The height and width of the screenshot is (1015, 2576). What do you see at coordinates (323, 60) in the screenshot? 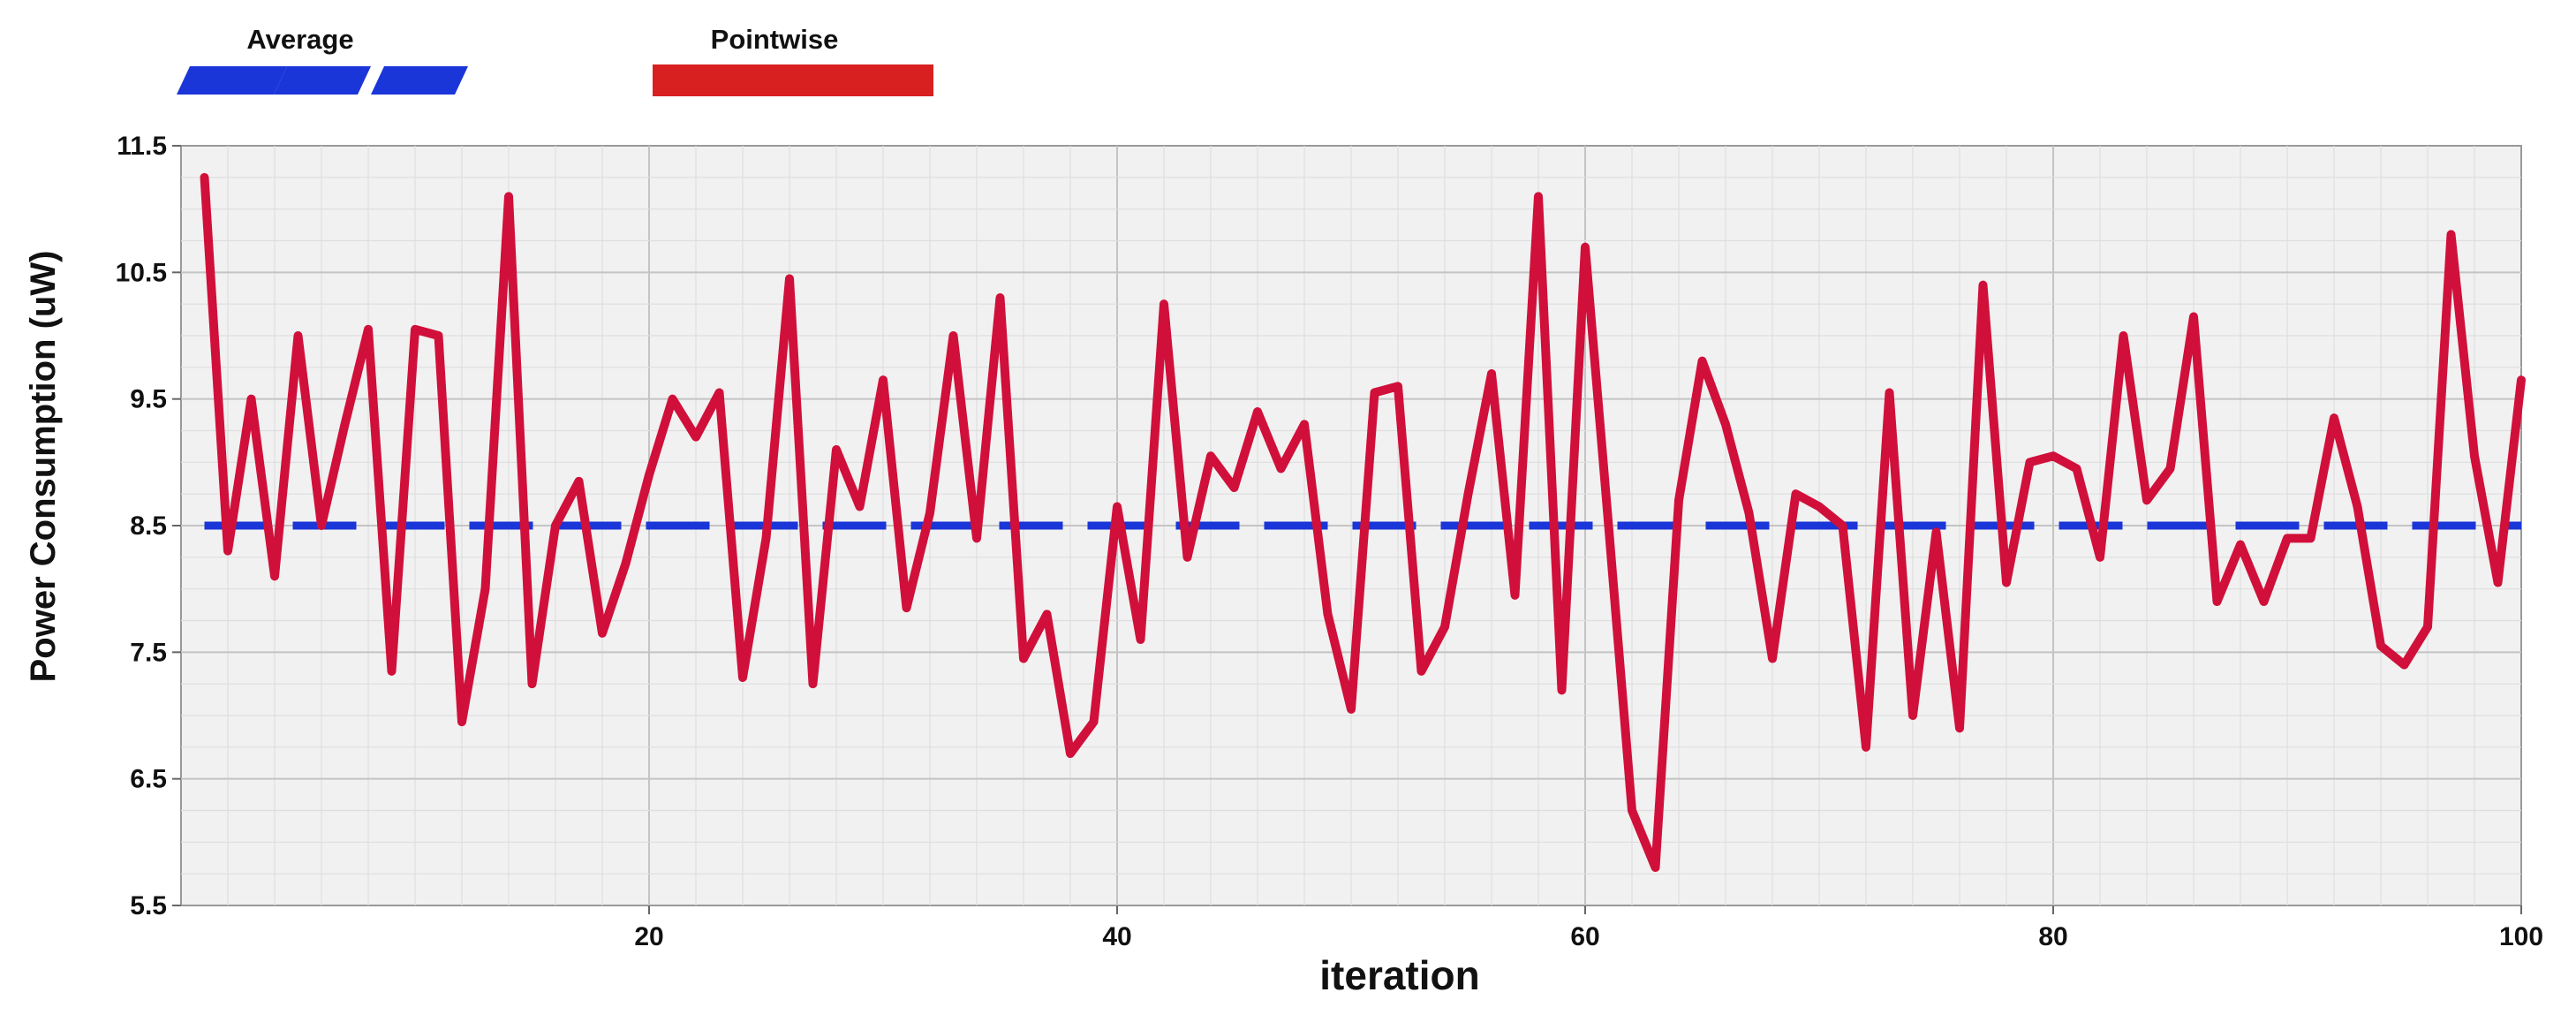
I see `legend-item-average: Average` at bounding box center [323, 60].